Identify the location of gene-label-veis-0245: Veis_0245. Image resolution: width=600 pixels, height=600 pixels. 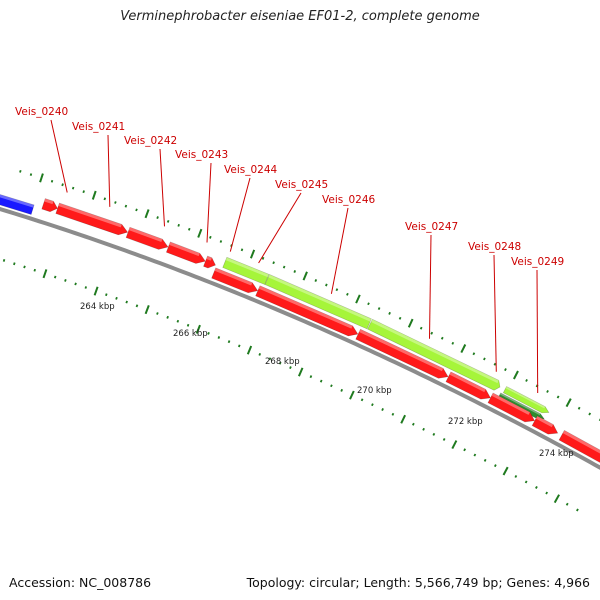
(301, 185).